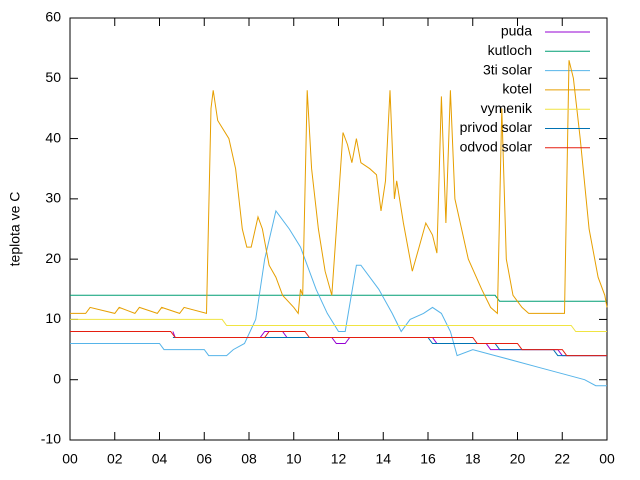 This screenshot has height=480, width=640. Describe the element at coordinates (53, 77) in the screenshot. I see `y-tick-label: 50` at that location.